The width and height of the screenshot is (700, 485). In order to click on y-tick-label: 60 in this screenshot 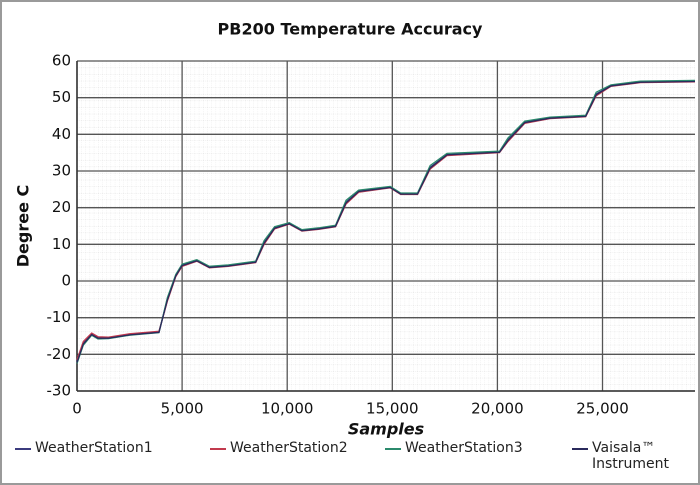, I will do `click(61, 61)`.